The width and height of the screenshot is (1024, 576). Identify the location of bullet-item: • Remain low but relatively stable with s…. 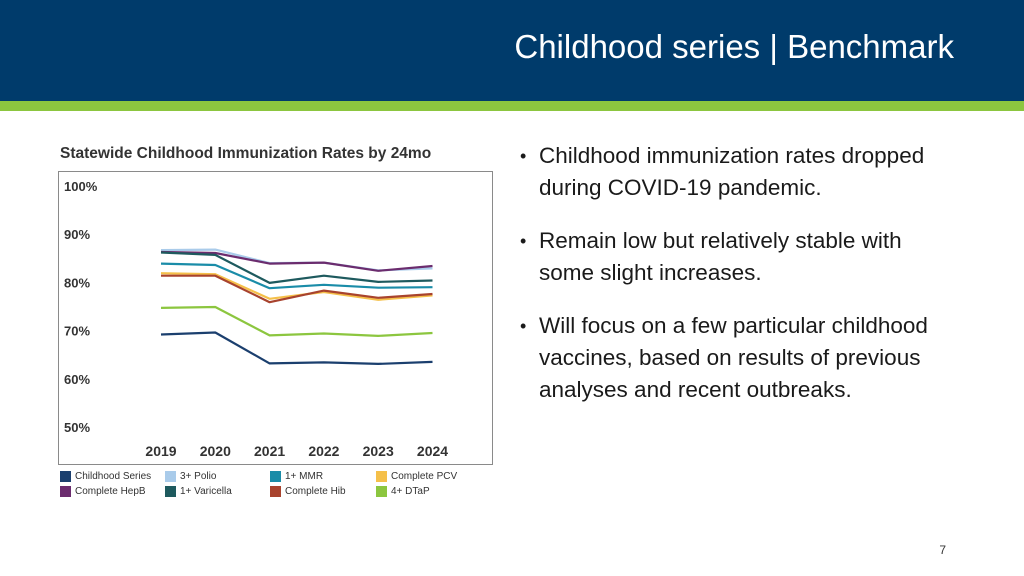
(711, 256).